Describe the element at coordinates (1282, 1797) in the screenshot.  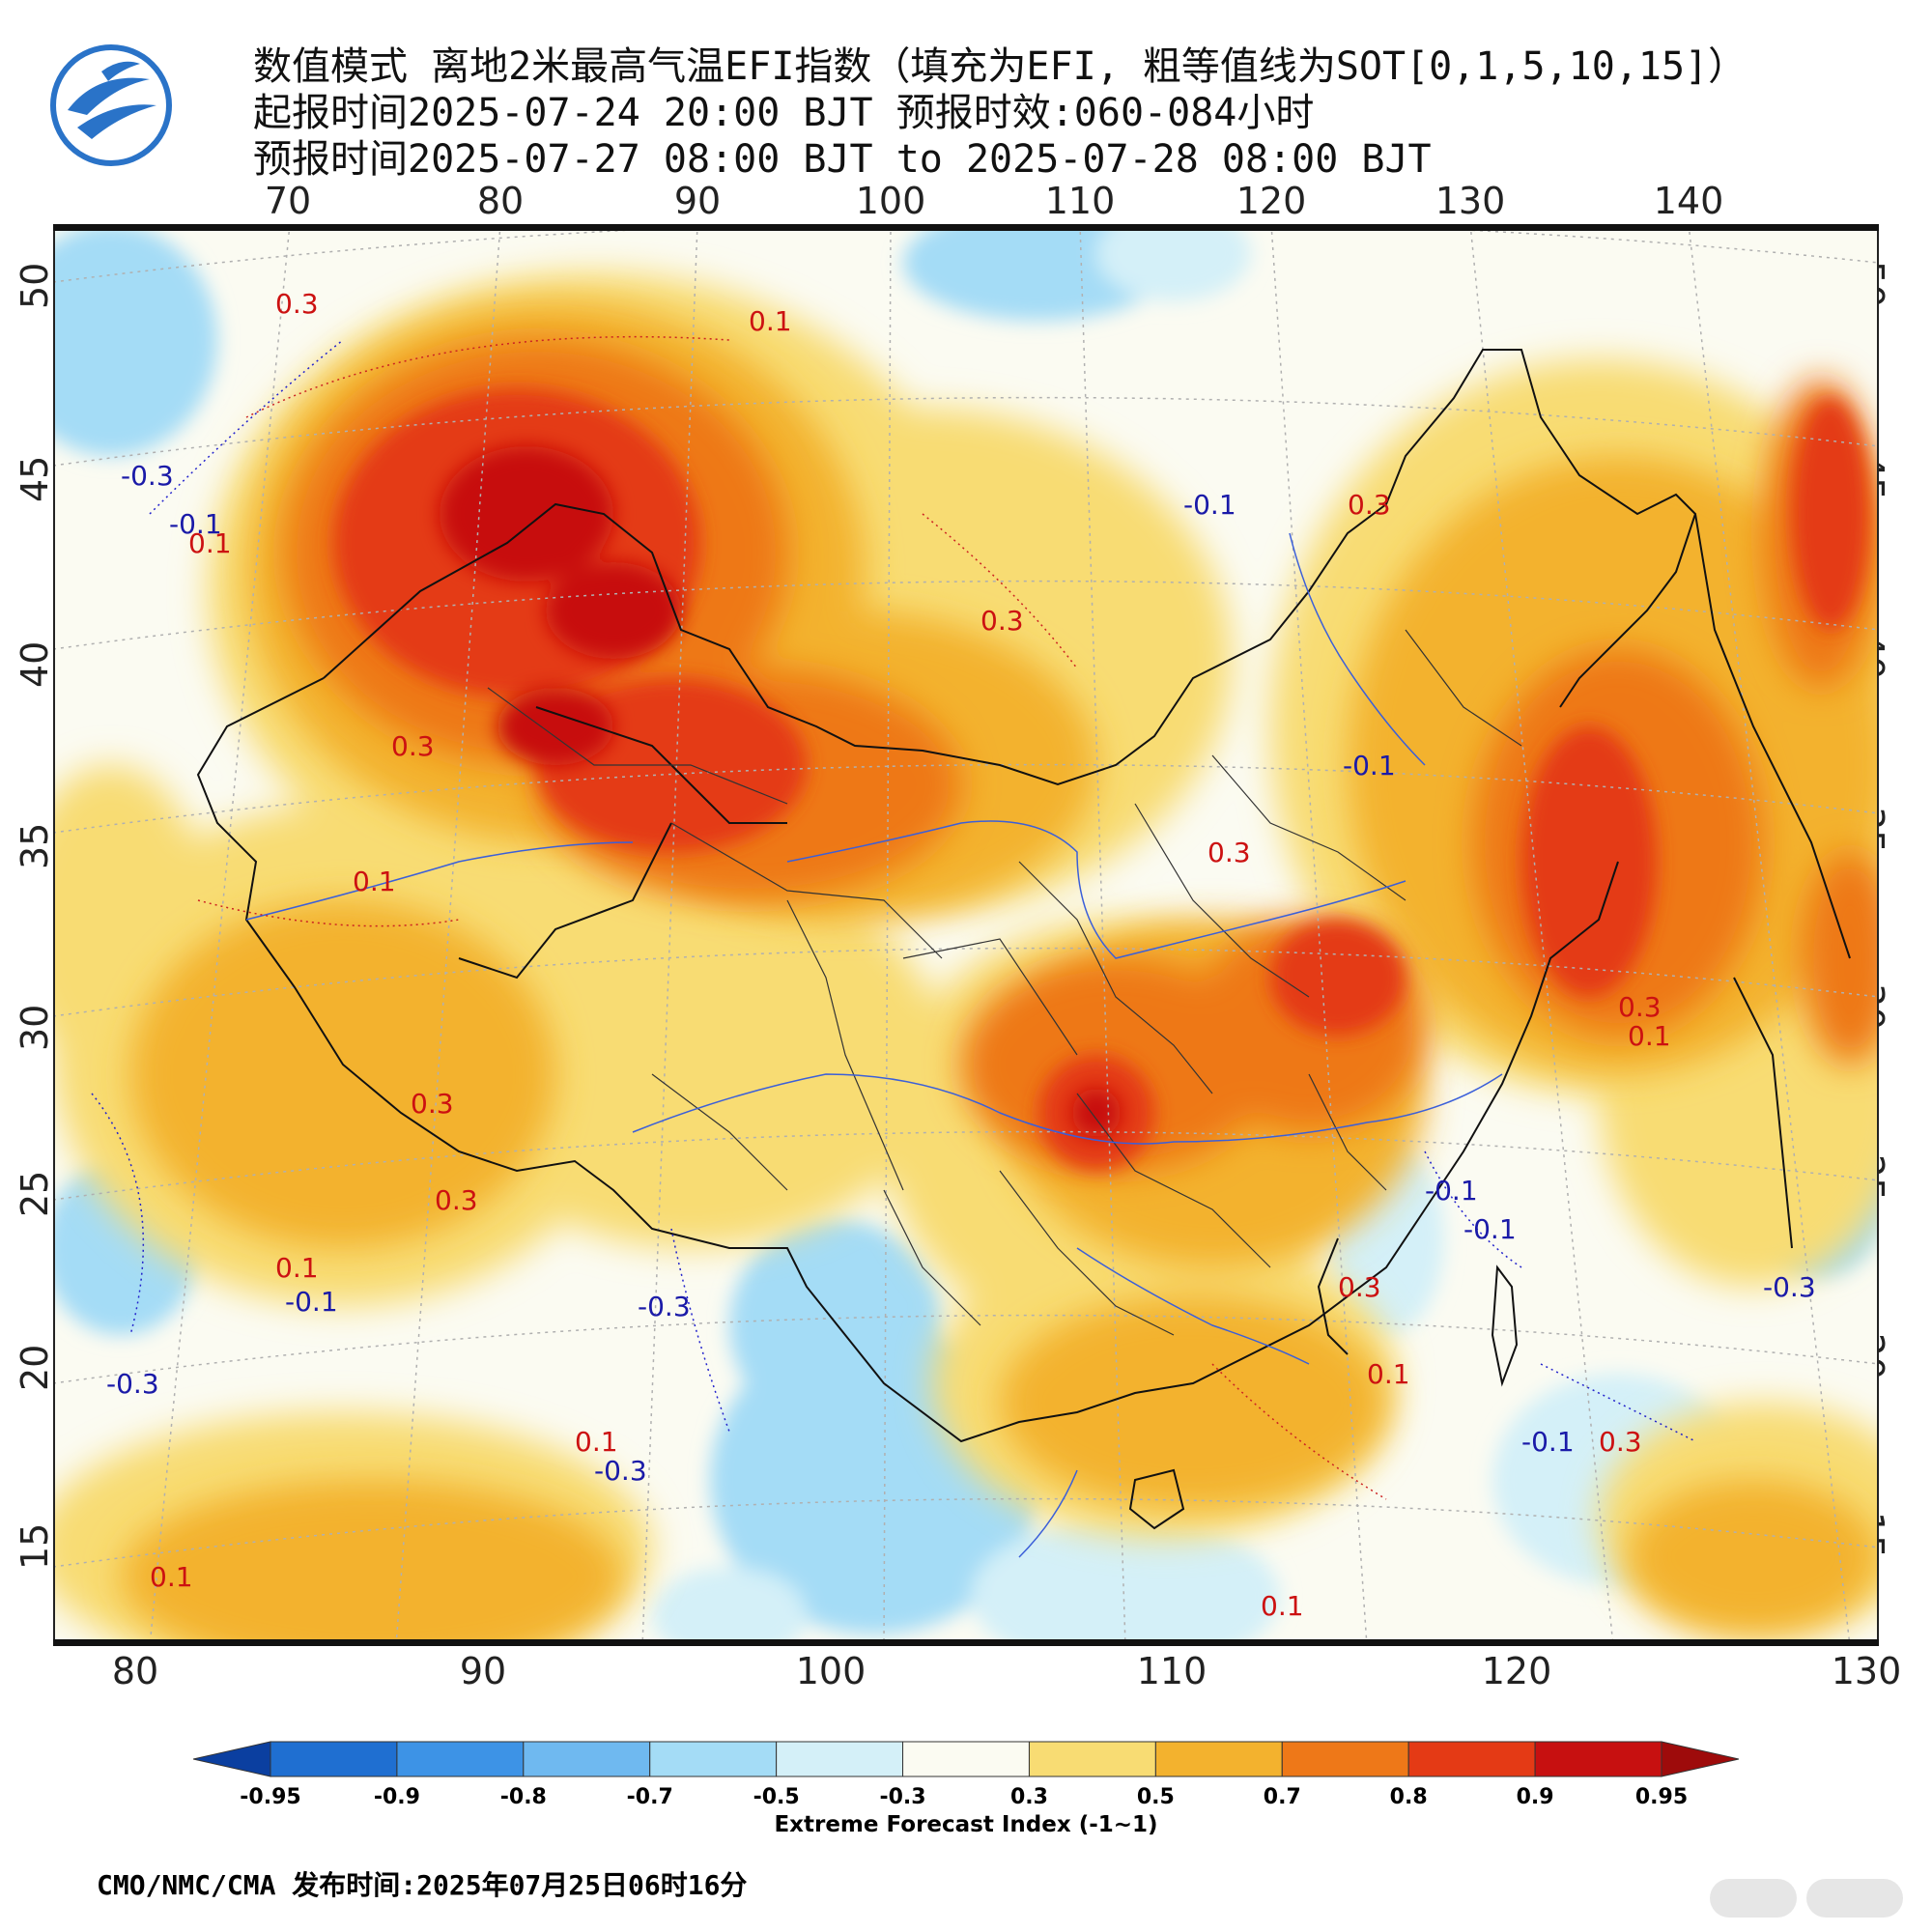
I see `colorbar-tick-label: 0.7` at that location.